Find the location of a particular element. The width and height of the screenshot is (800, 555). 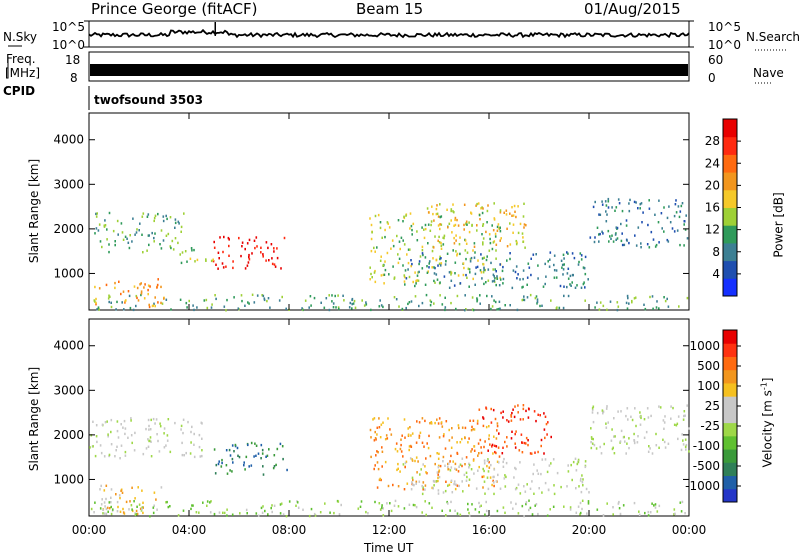

nave-tick-bottom: 0 is located at coordinates (712, 78).